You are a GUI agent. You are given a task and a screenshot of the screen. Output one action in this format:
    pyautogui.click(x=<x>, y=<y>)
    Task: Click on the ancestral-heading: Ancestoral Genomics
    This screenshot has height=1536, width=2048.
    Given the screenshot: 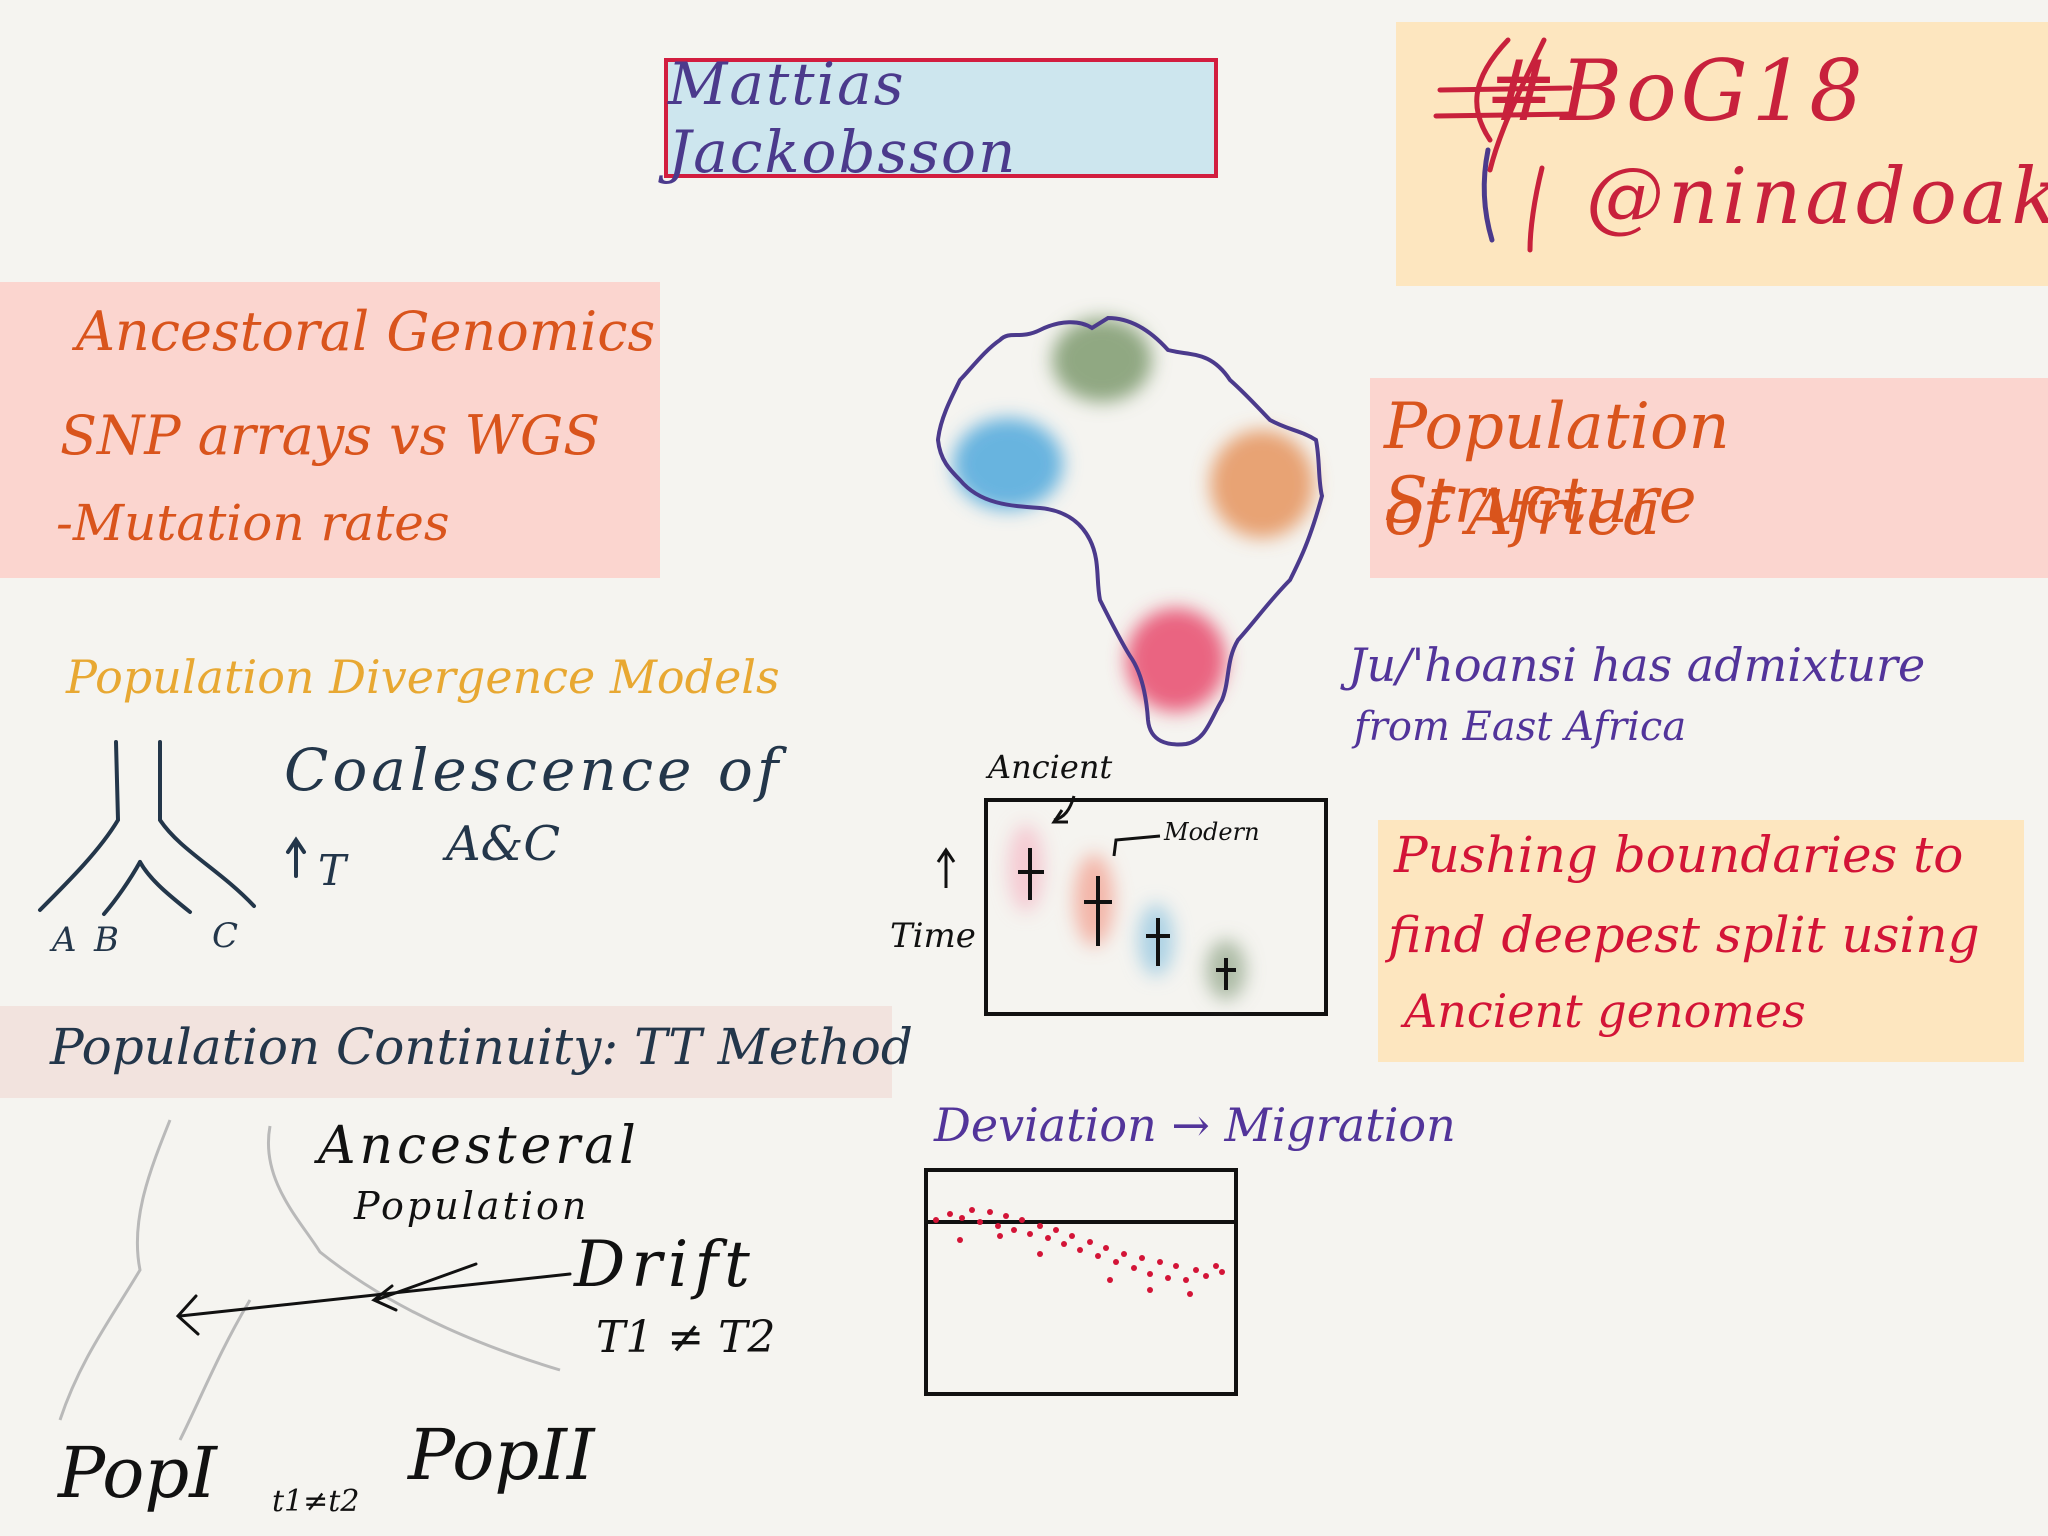 What is the action you would take?
    pyautogui.click(x=366, y=331)
    